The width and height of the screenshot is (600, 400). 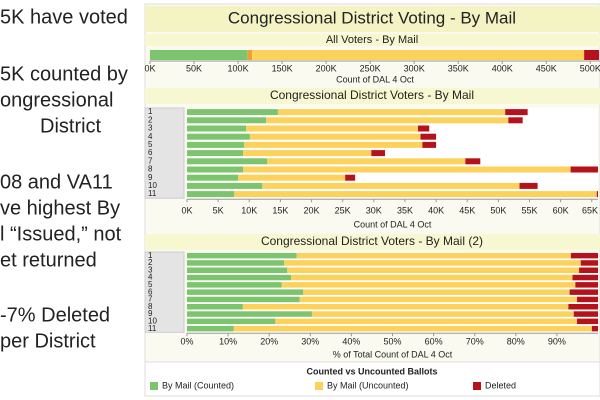 What do you see at coordinates (372, 19) in the screenshot?
I see `title-band` at bounding box center [372, 19].